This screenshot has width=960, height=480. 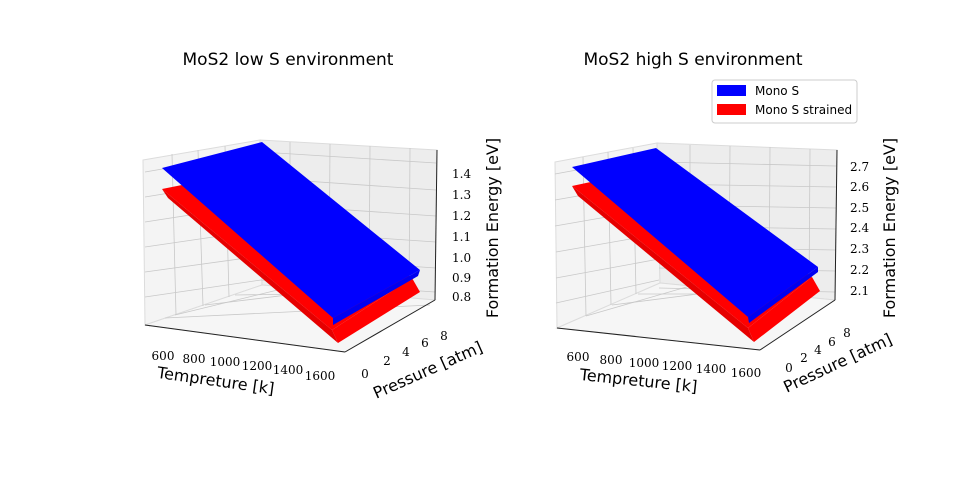 What do you see at coordinates (859, 187) in the screenshot?
I see `z-tick-label: 2.6` at bounding box center [859, 187].